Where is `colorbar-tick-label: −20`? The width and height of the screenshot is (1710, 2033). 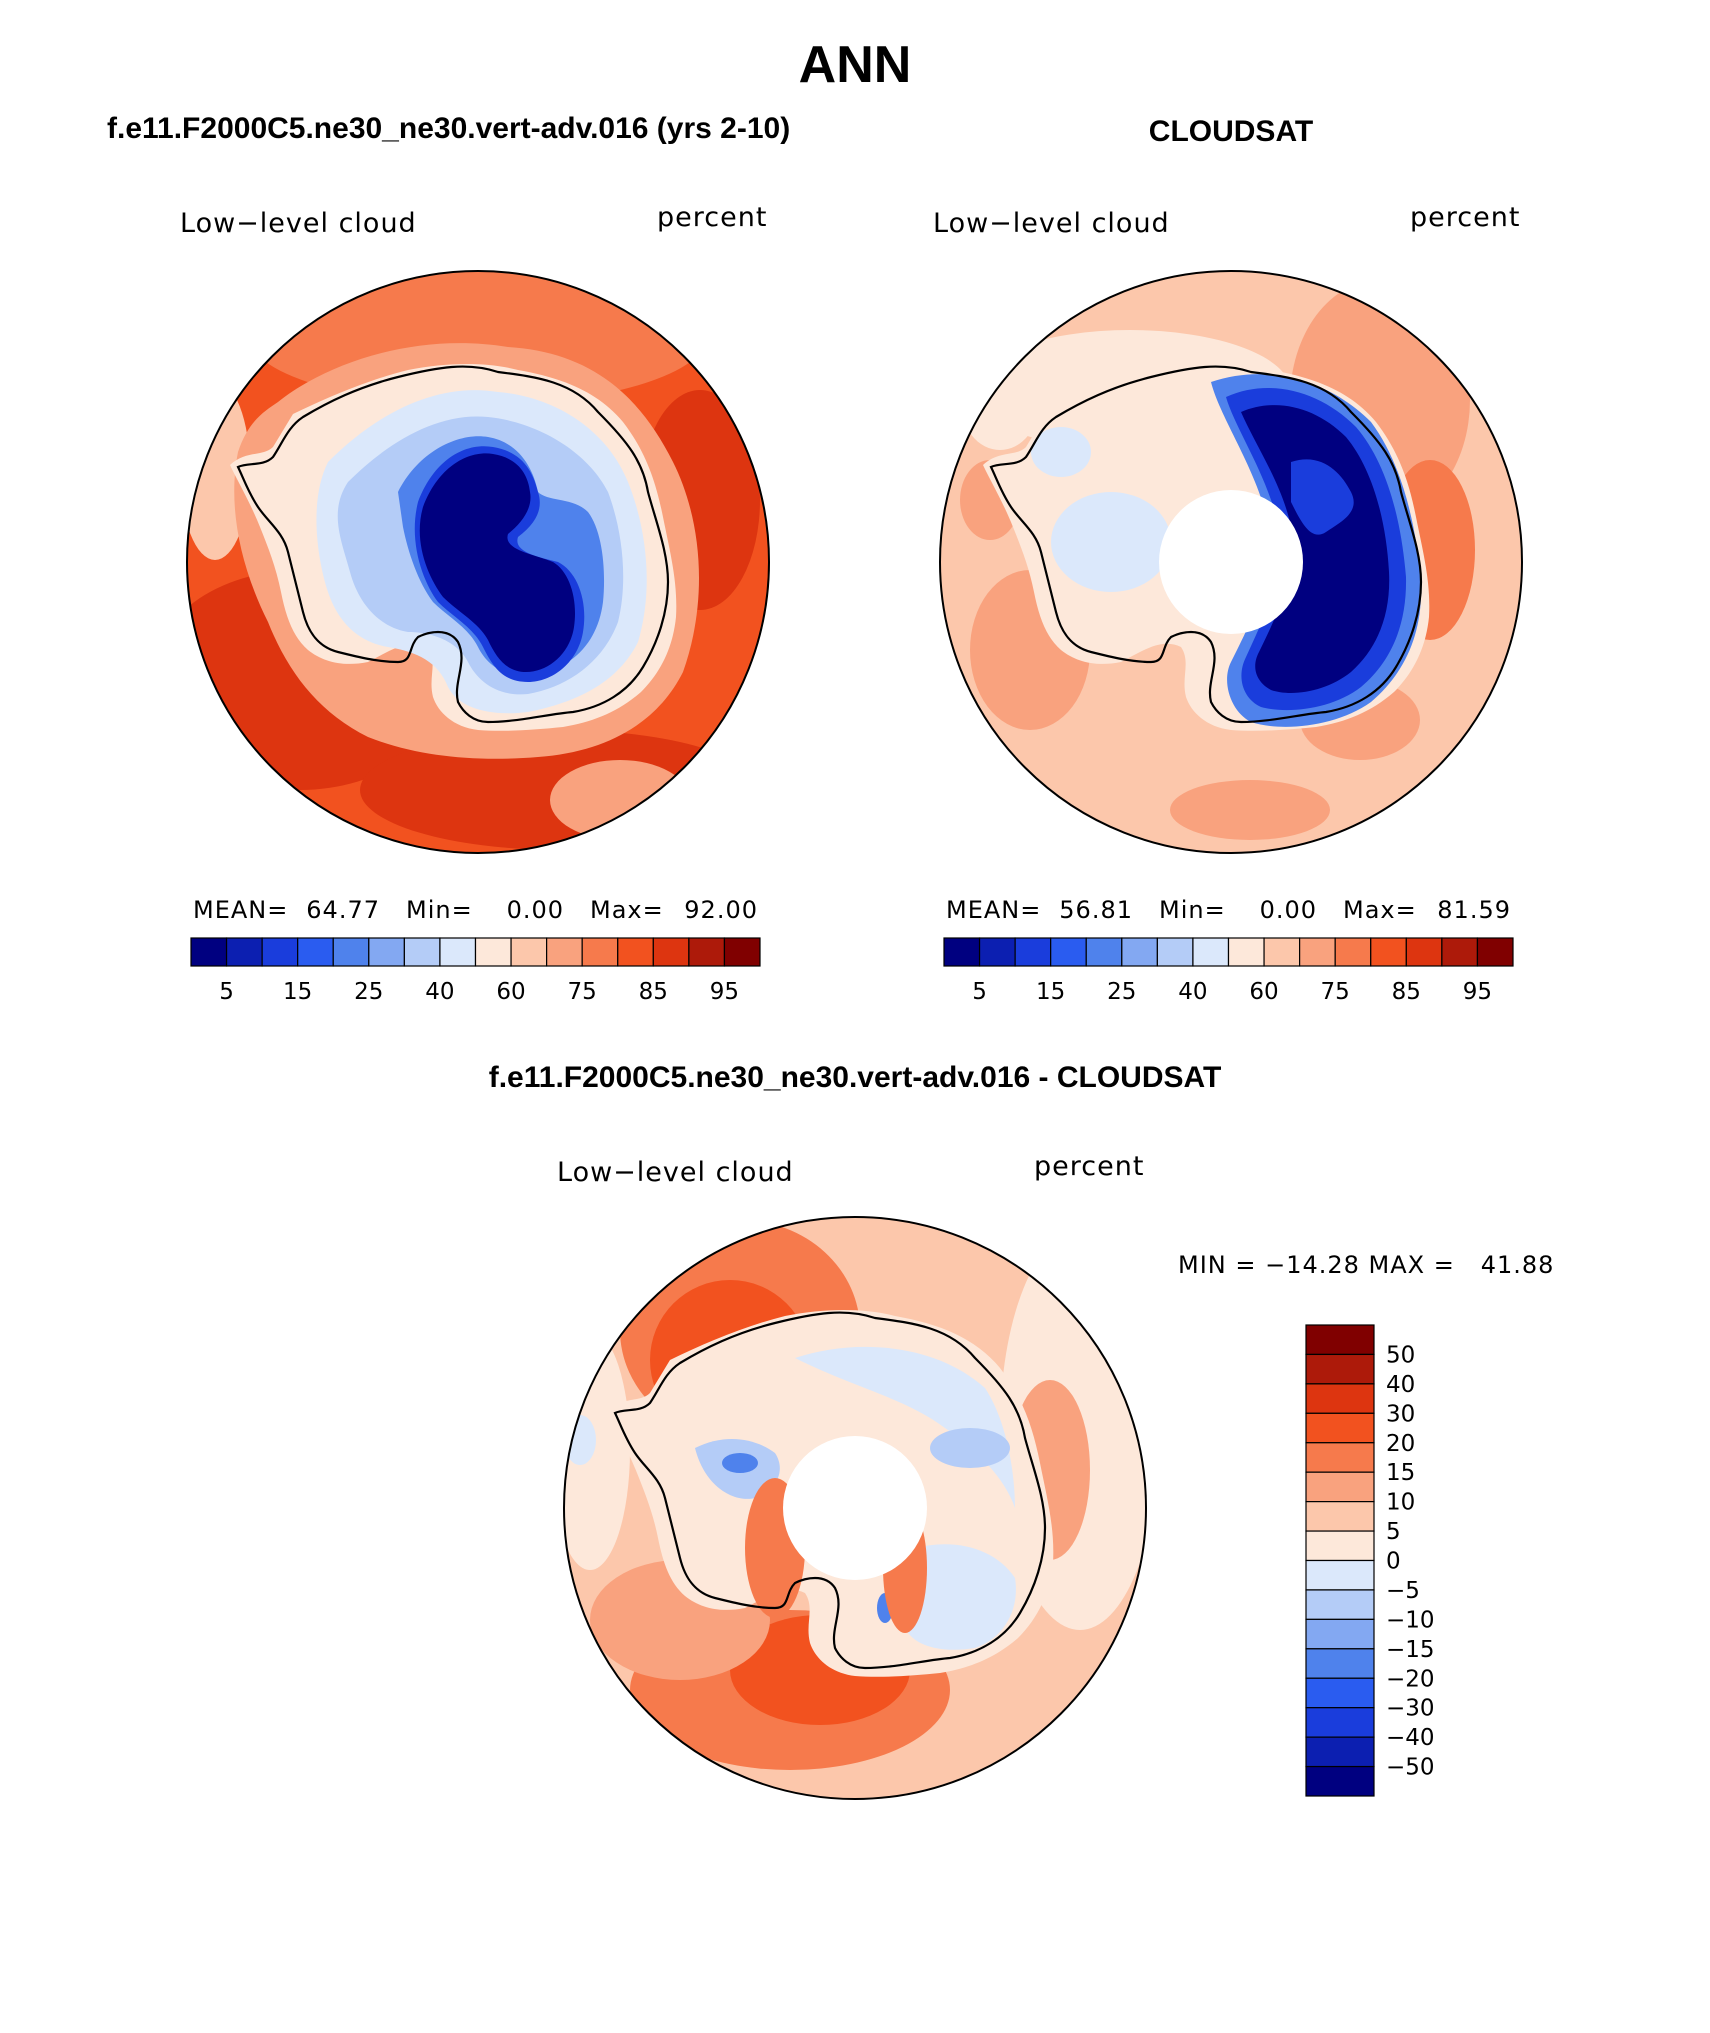
colorbar-tick-label: −20 is located at coordinates (1410, 1679).